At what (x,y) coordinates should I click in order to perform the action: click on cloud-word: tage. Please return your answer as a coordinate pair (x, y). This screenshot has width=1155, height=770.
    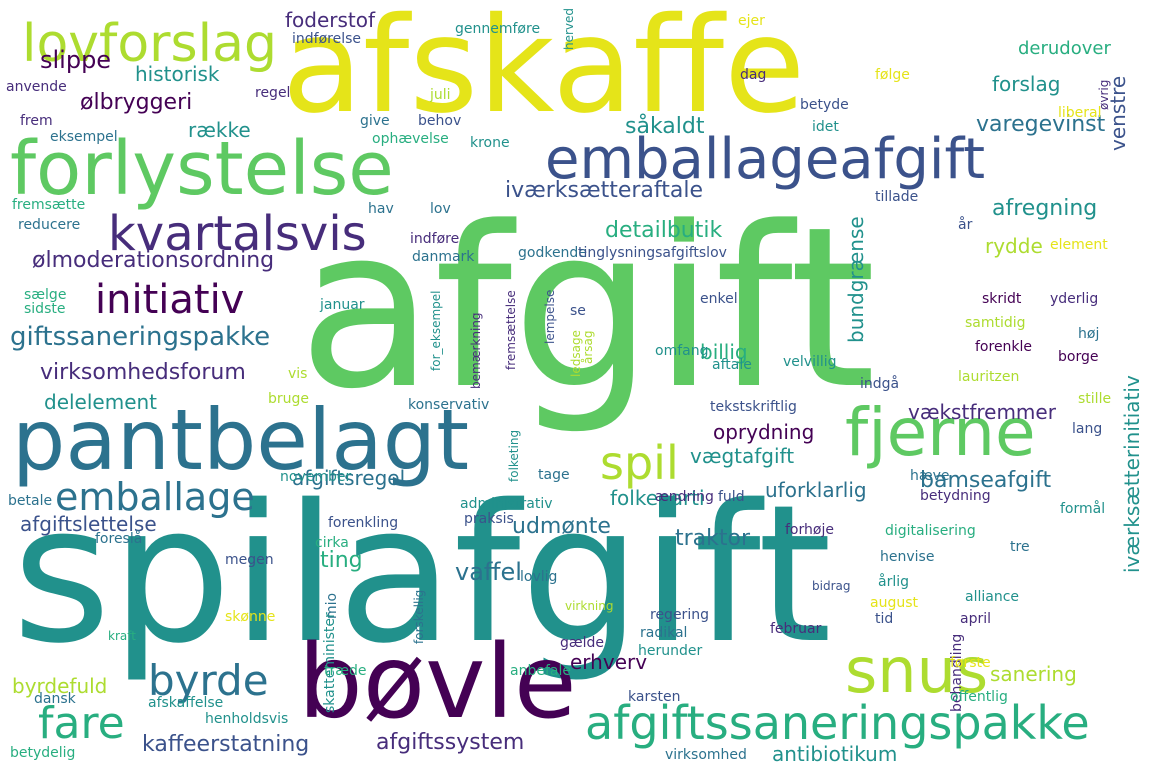
    Looking at the image, I should click on (554, 475).